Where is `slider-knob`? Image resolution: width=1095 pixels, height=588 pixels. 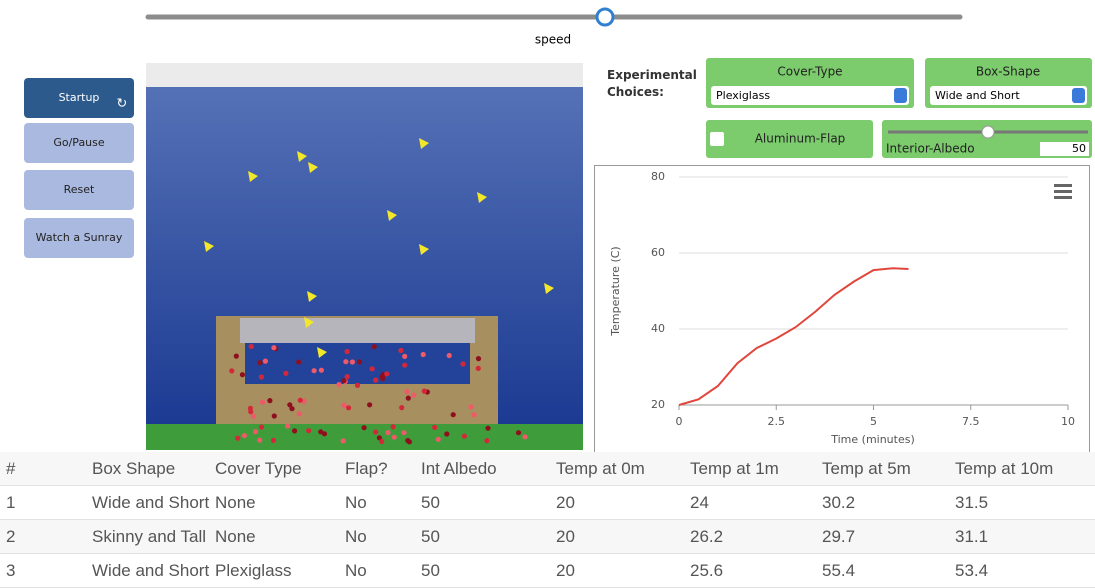 slider-knob is located at coordinates (988, 132).